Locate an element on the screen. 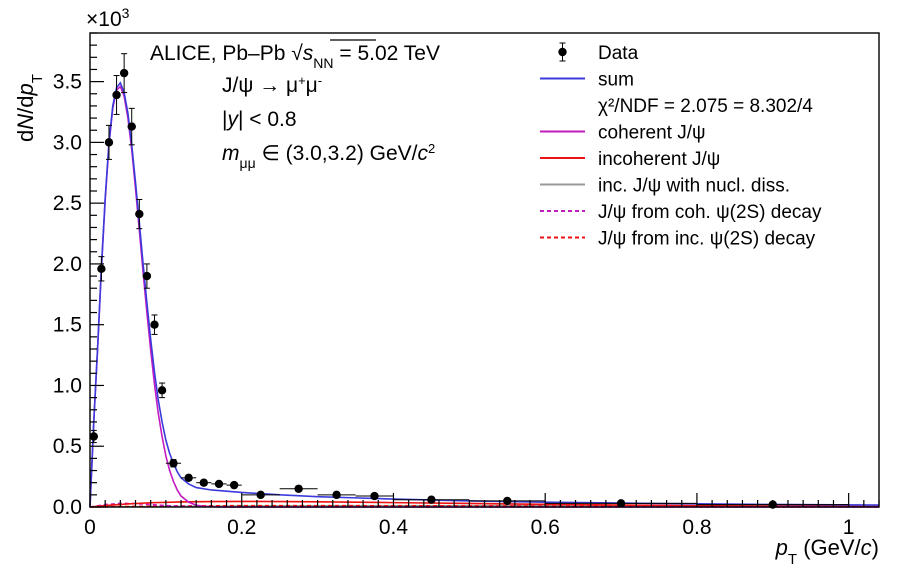 This screenshot has width=898, height=575. x-tick-label: 0.6 is located at coordinates (545, 527).